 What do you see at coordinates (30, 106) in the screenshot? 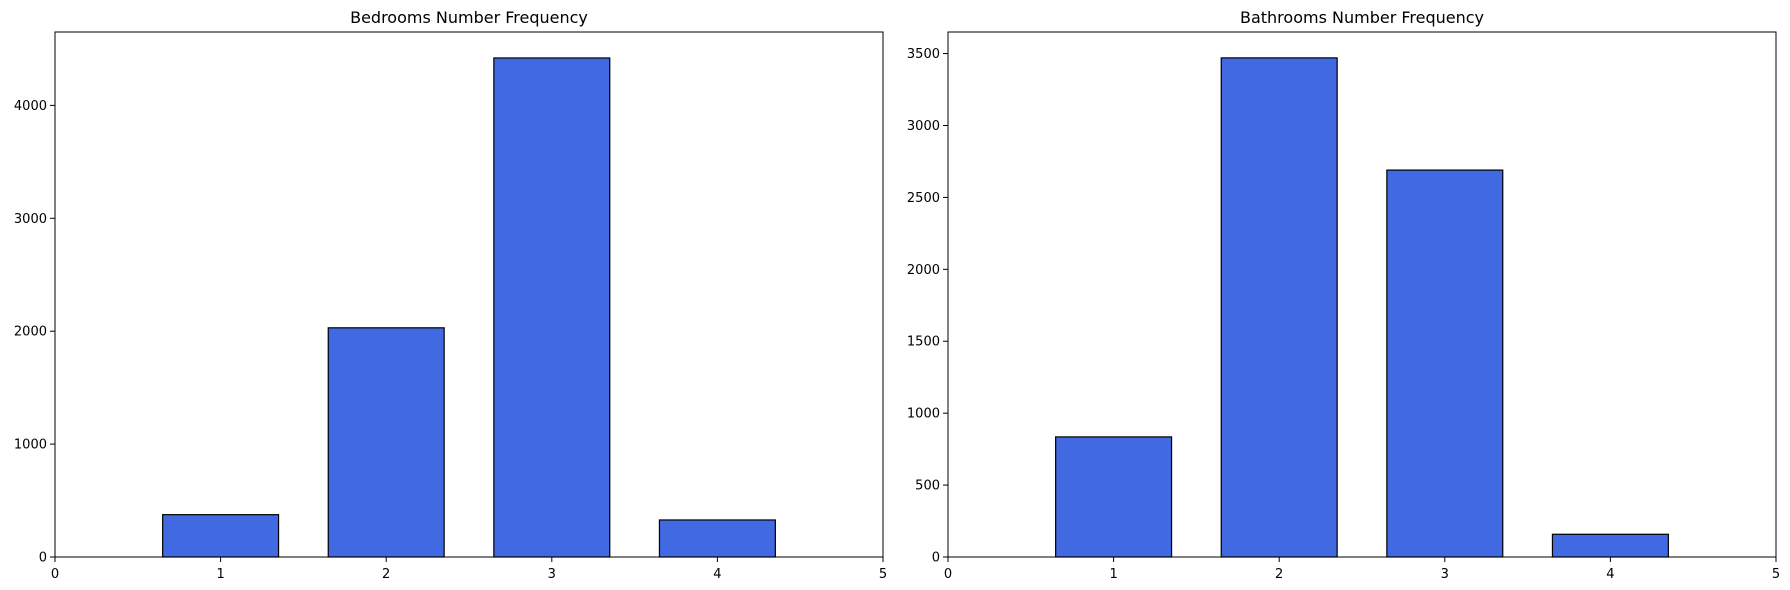
I see `y-tick-label: 4000` at bounding box center [30, 106].